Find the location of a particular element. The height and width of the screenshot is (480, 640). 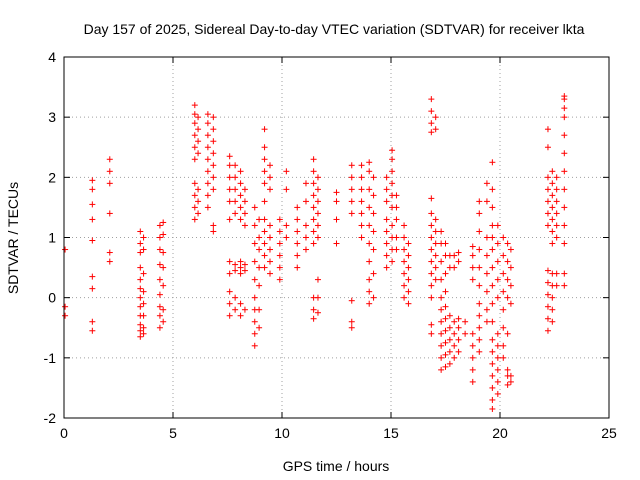

y-tick-label: 0 is located at coordinates (52, 298).